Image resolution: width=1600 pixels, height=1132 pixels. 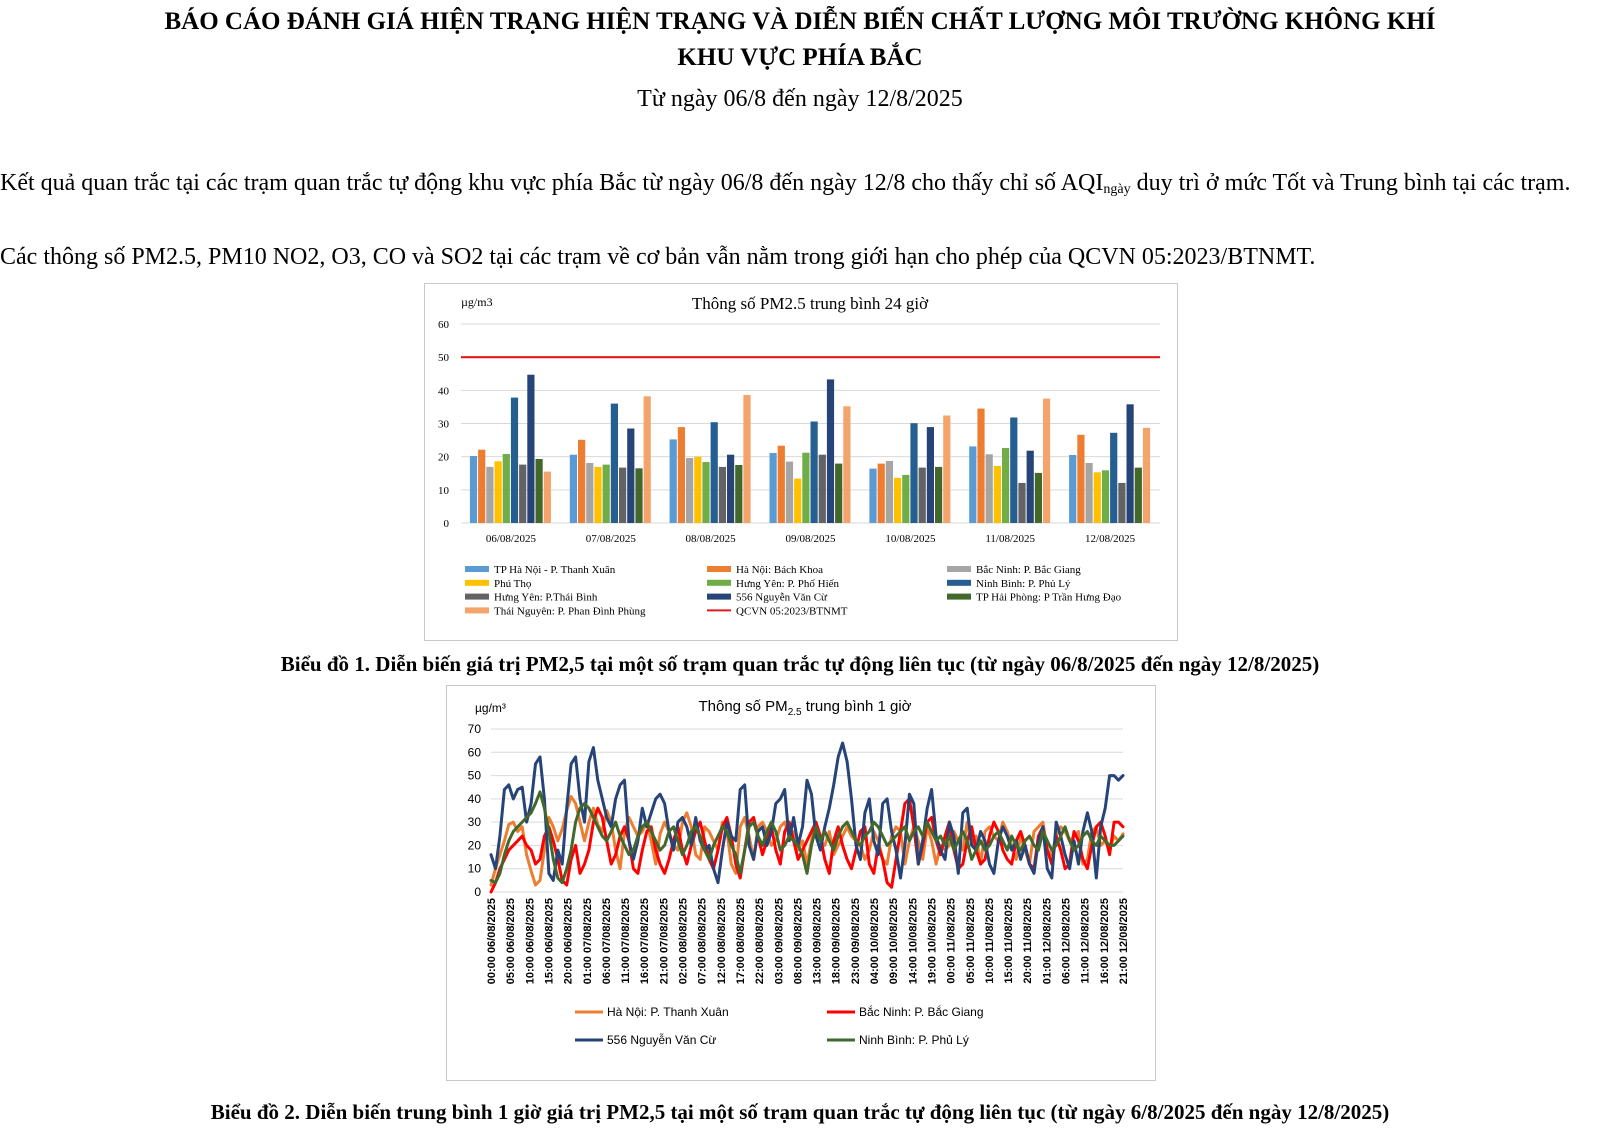 What do you see at coordinates (444, 491) in the screenshot?
I see `chart1-y-tick-label: 10` at bounding box center [444, 491].